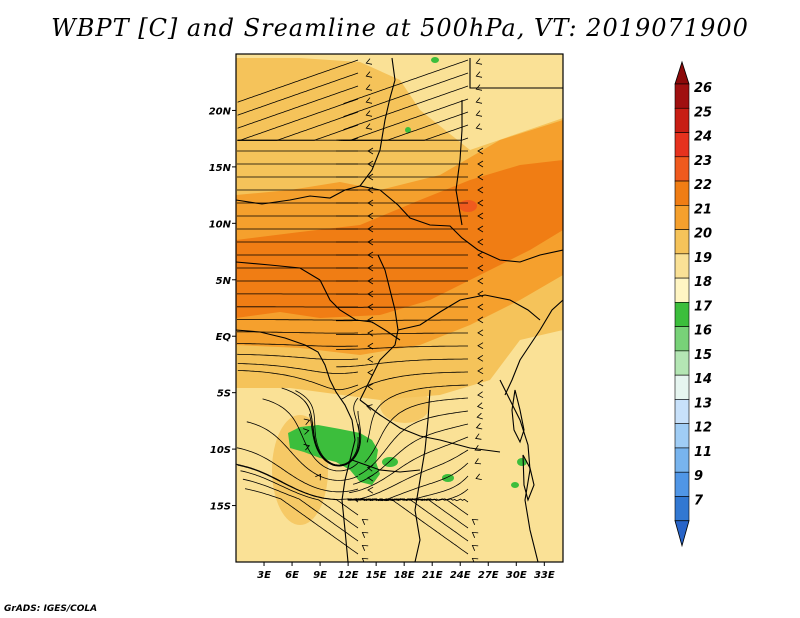 The image size is (800, 618). I want to click on wbpt-17c-region, so click(334, 455).